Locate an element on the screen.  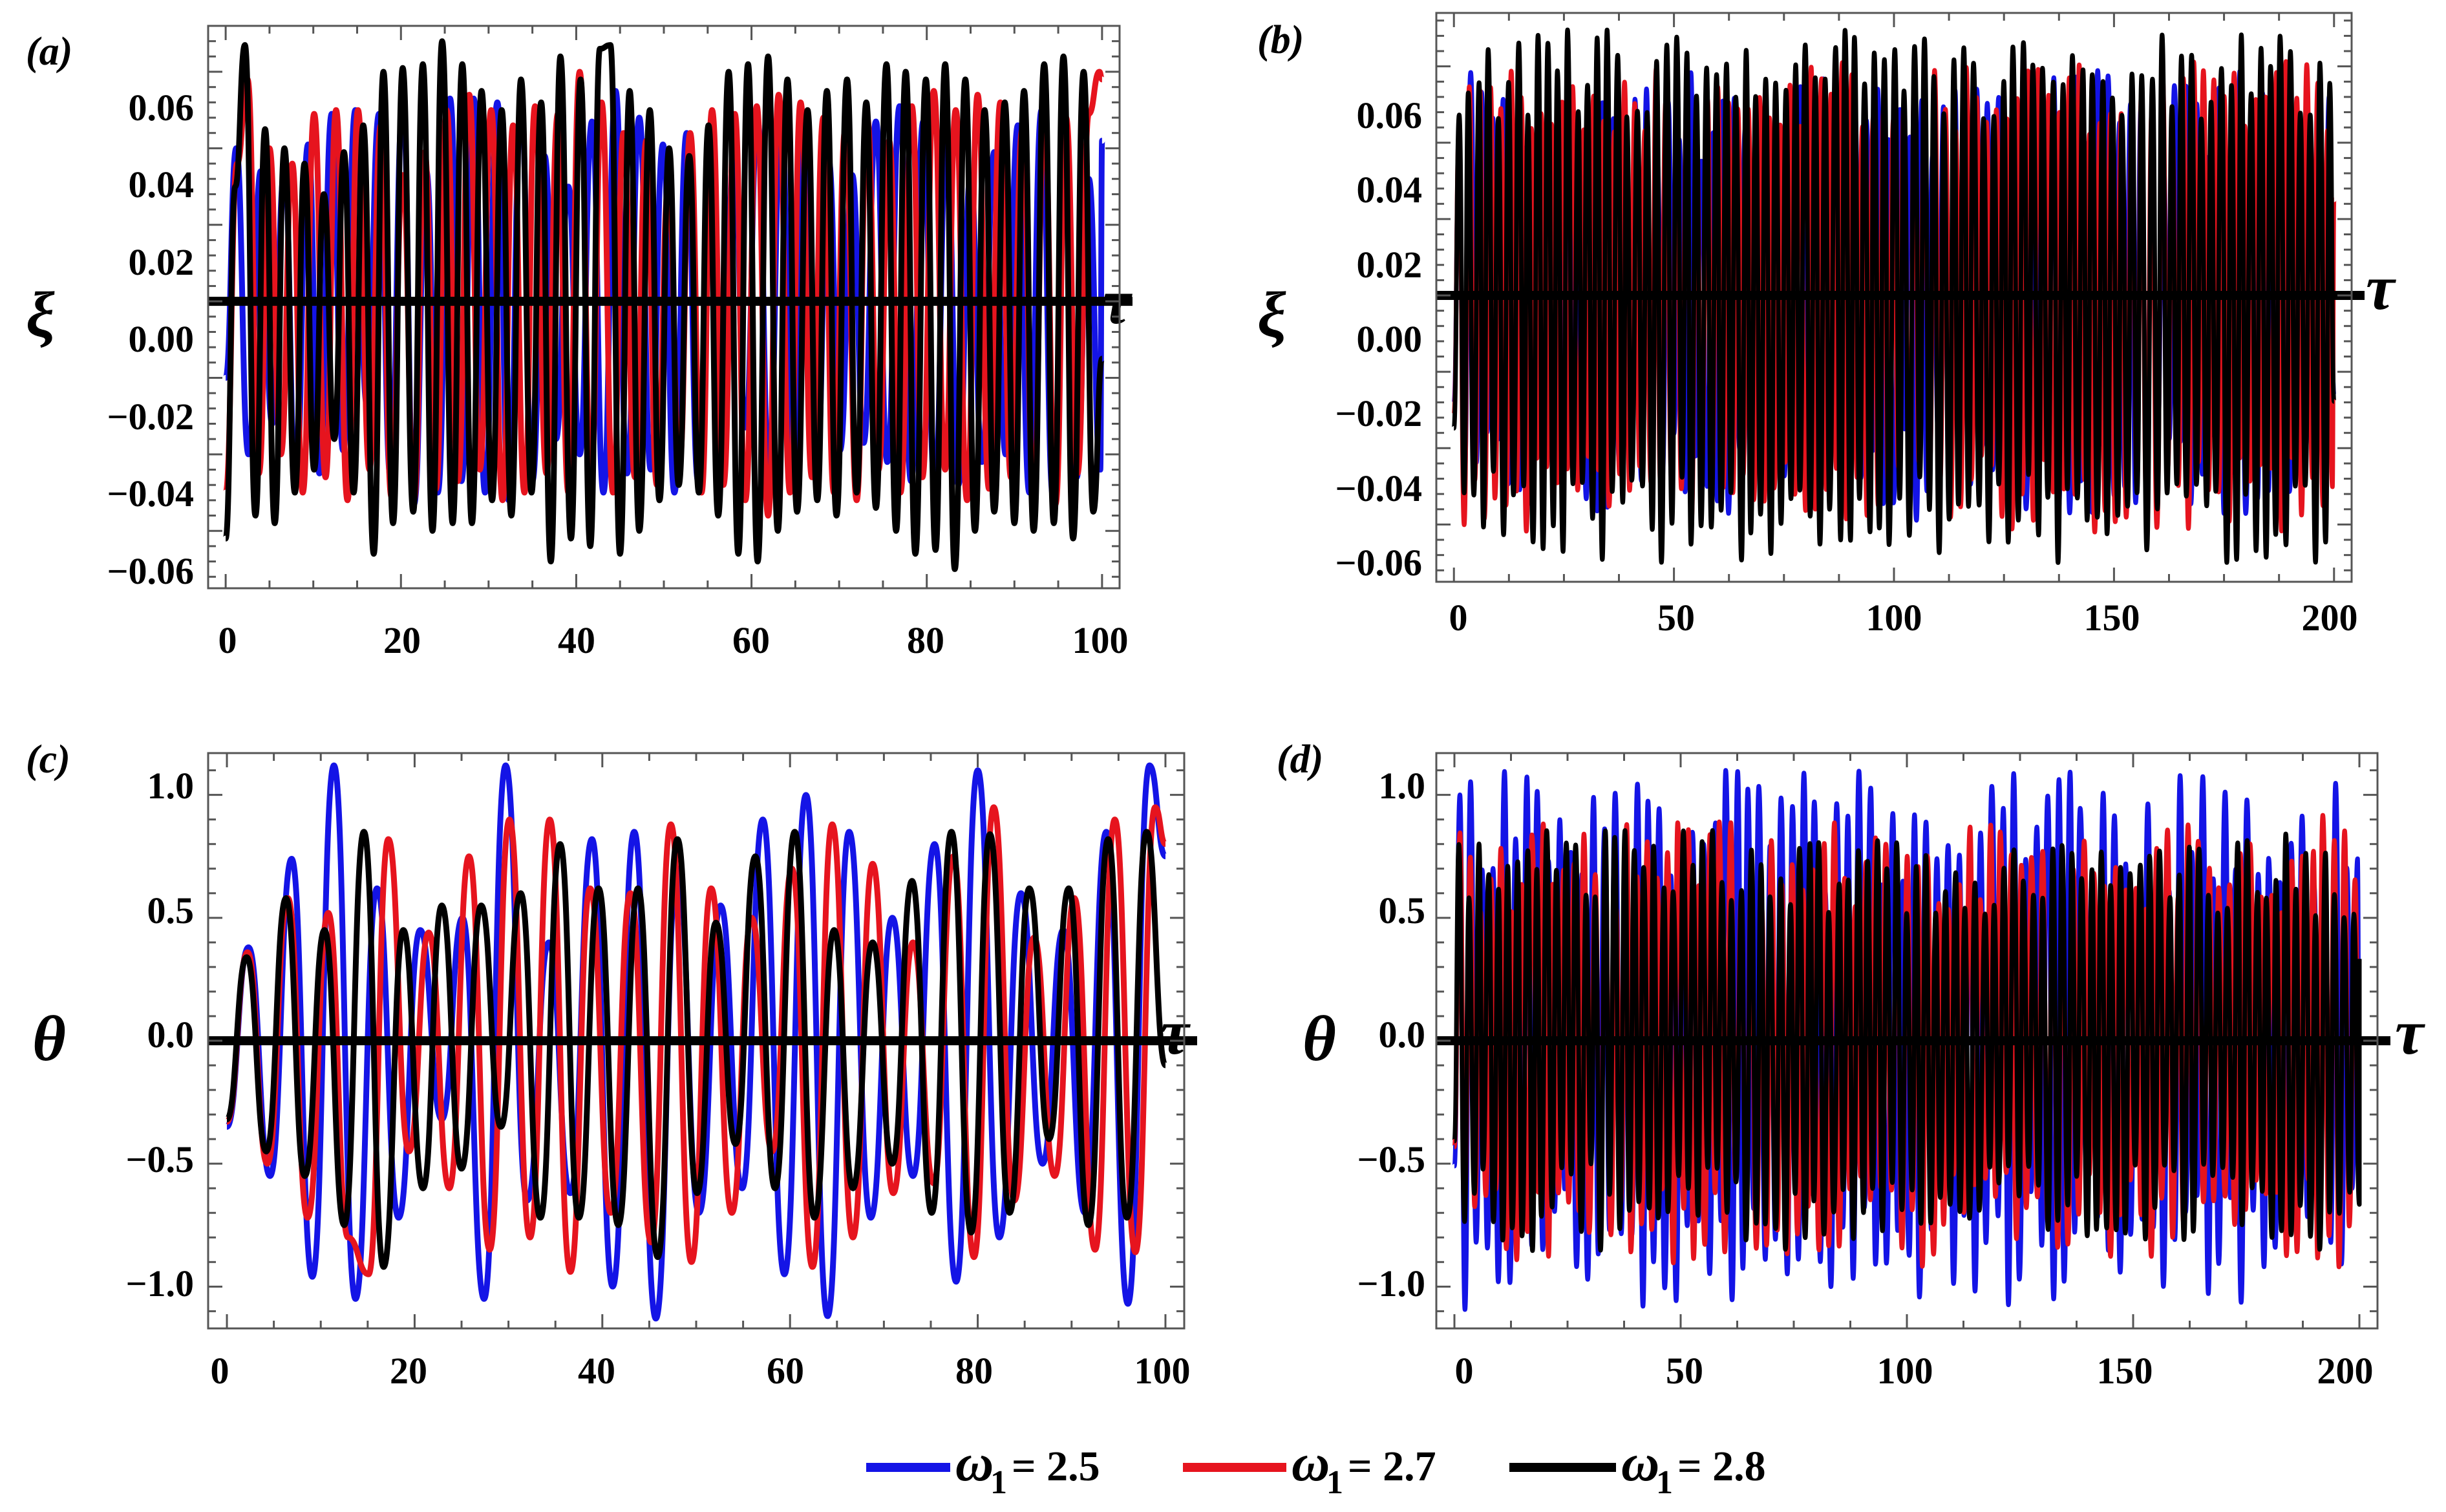
panel-b-ylabel: ξ is located at coordinates (1271, 314).